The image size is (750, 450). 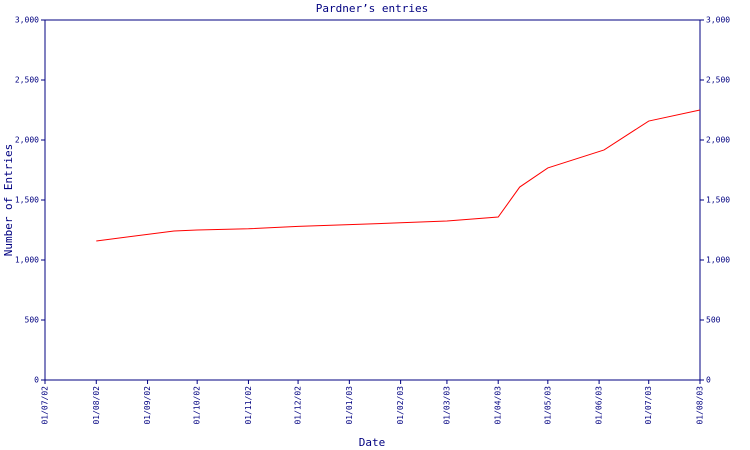 What do you see at coordinates (718, 140) in the screenshot?
I see `y2-tick-label: 2,000` at bounding box center [718, 140].